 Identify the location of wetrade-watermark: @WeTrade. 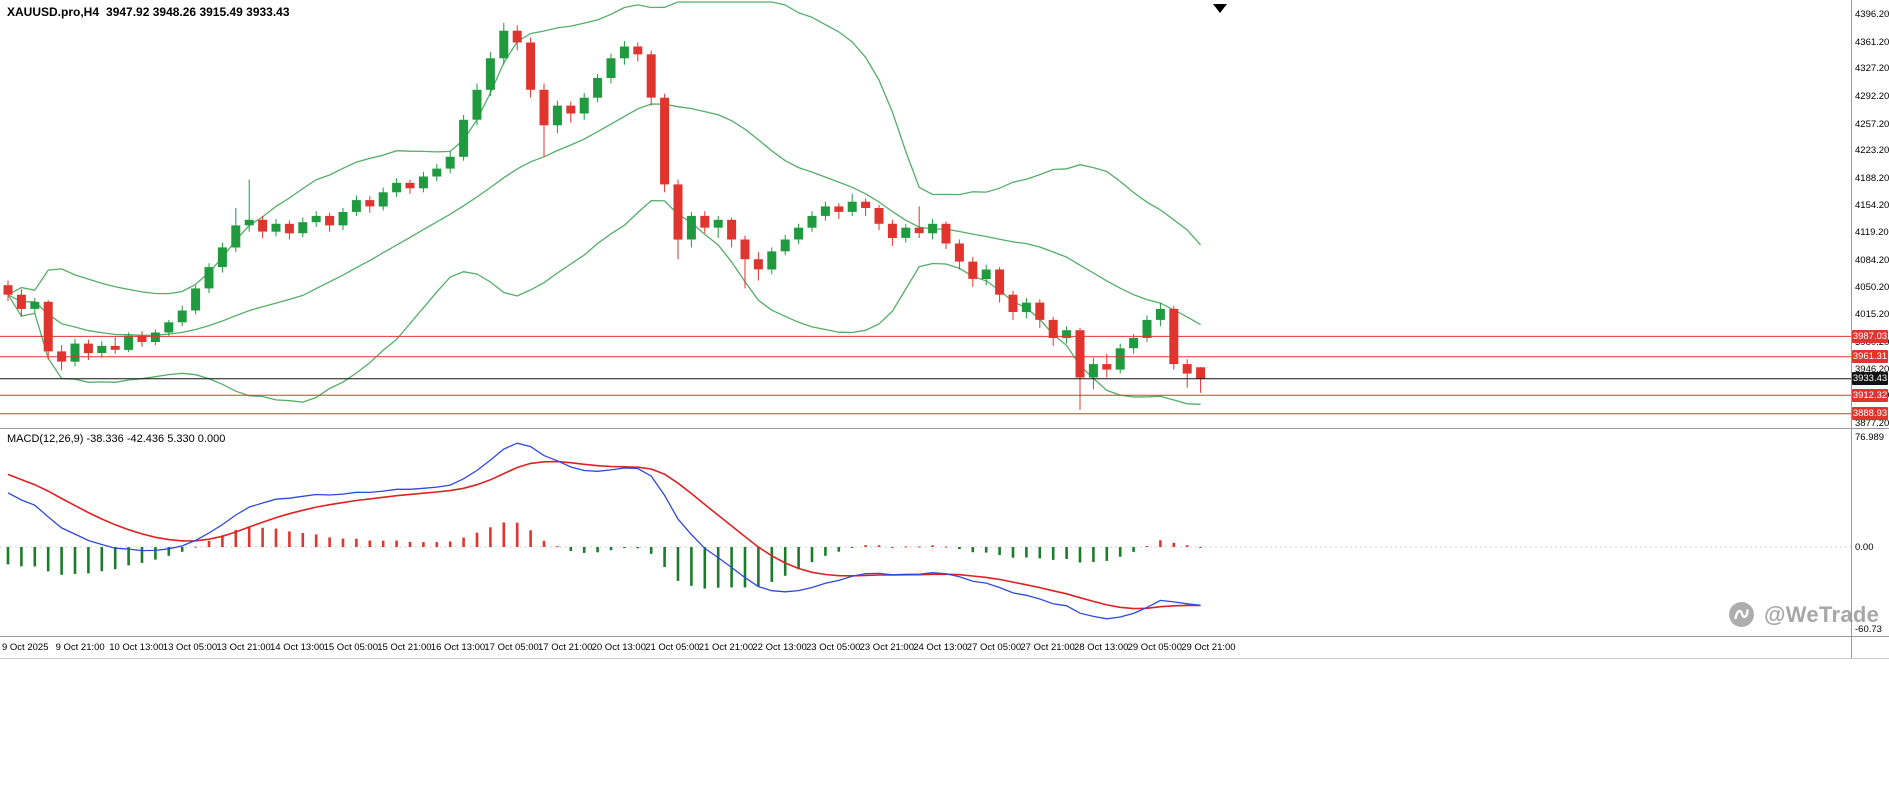
(1803, 614).